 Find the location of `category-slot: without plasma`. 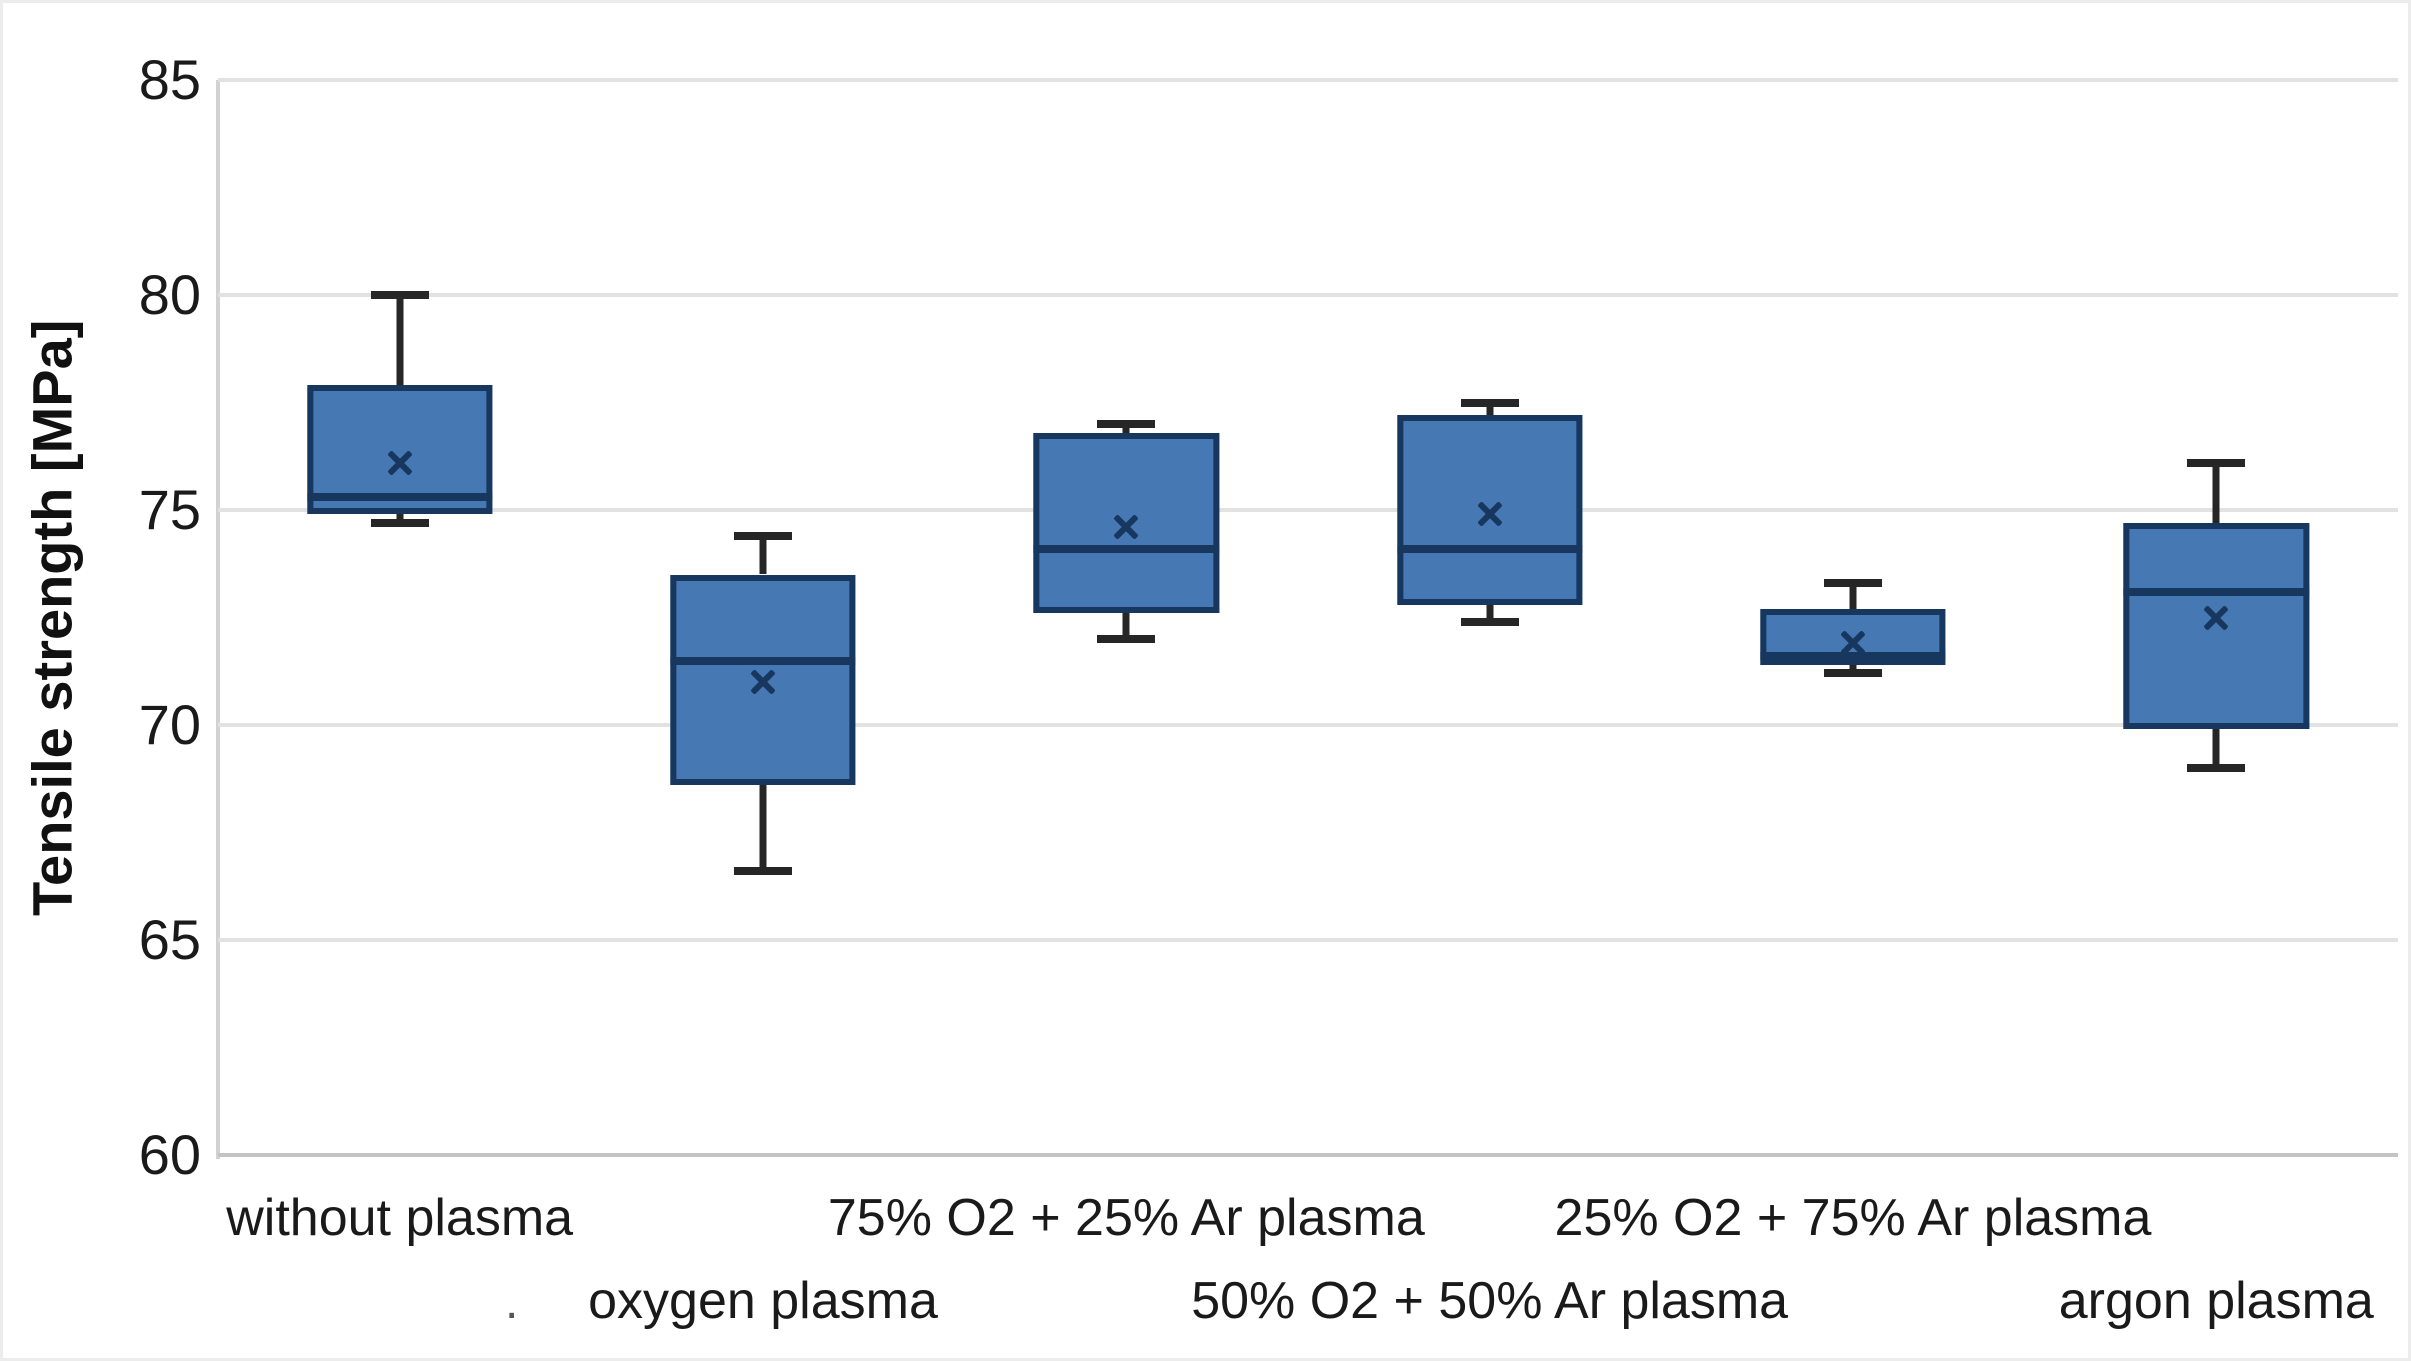

category-slot: without plasma is located at coordinates (399, 1218).